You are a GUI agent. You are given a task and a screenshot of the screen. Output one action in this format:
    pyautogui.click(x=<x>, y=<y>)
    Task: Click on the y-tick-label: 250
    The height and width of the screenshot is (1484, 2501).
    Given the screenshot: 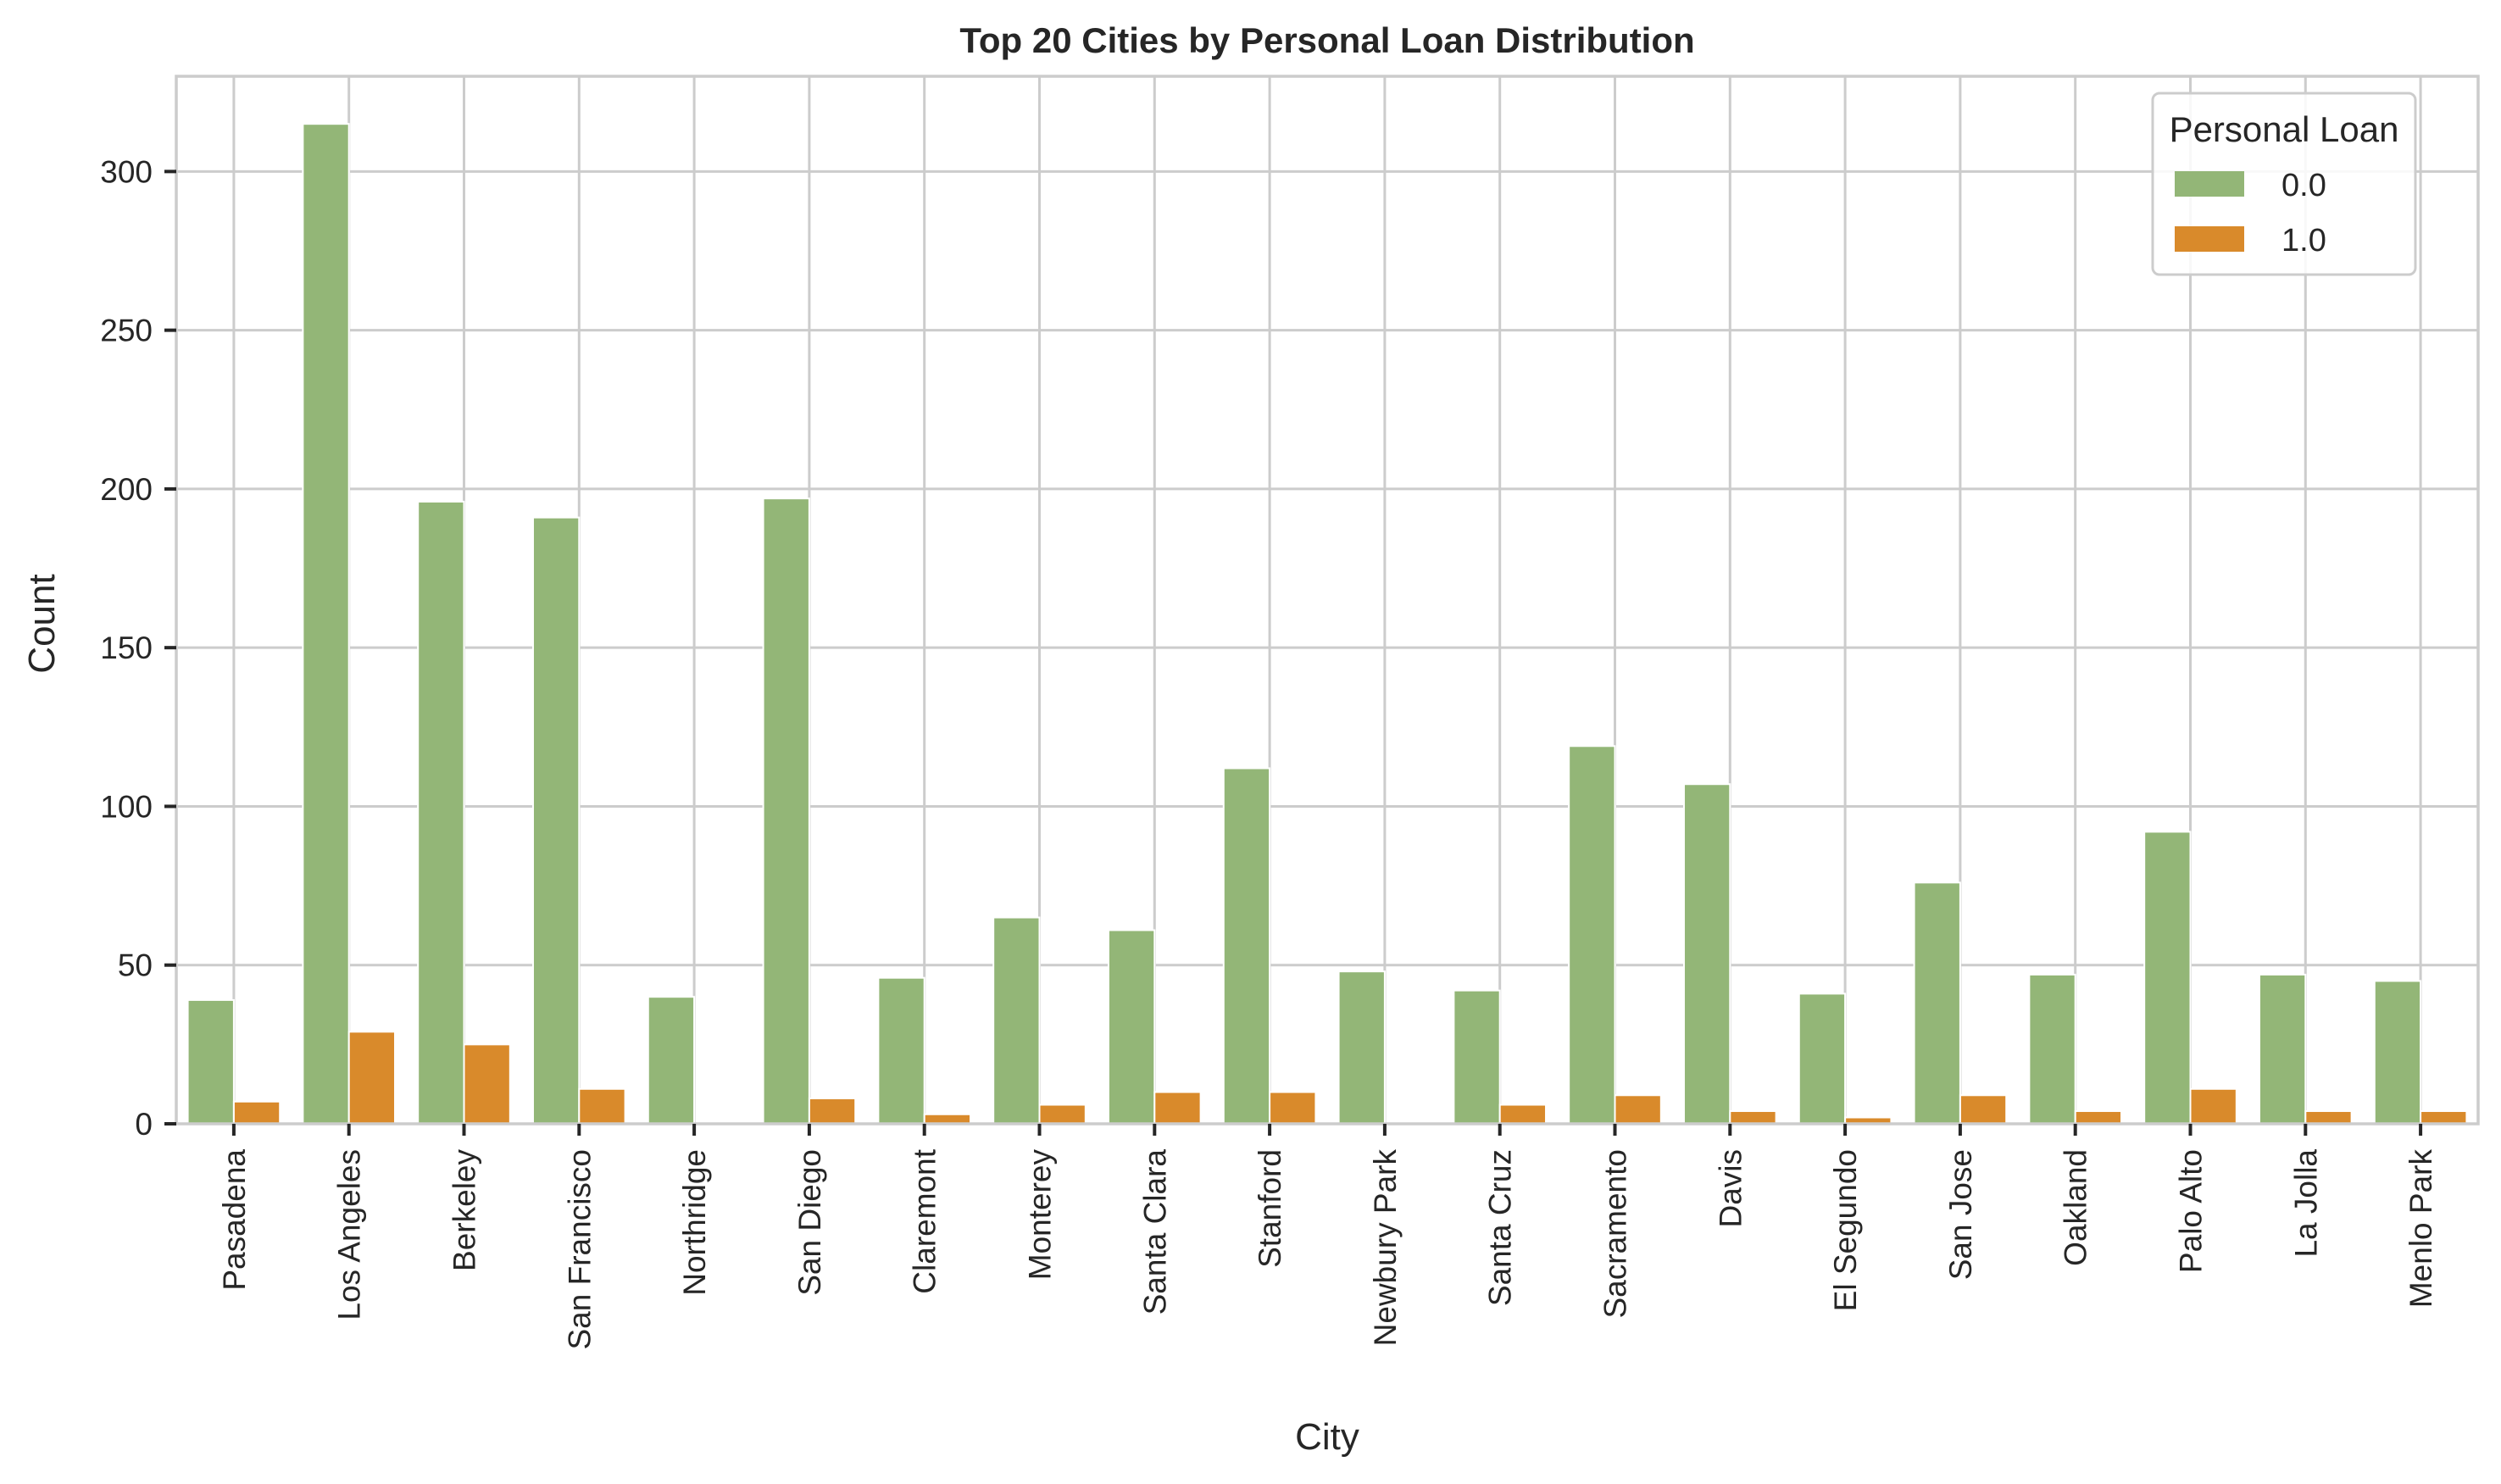 What is the action you would take?
    pyautogui.click(x=126, y=331)
    